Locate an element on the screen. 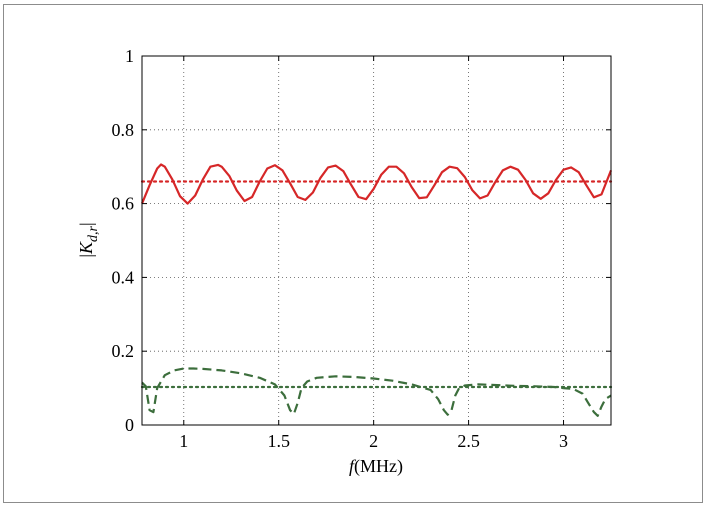 The width and height of the screenshot is (708, 508). y-axis-label-k: K is located at coordinates (86, 248).